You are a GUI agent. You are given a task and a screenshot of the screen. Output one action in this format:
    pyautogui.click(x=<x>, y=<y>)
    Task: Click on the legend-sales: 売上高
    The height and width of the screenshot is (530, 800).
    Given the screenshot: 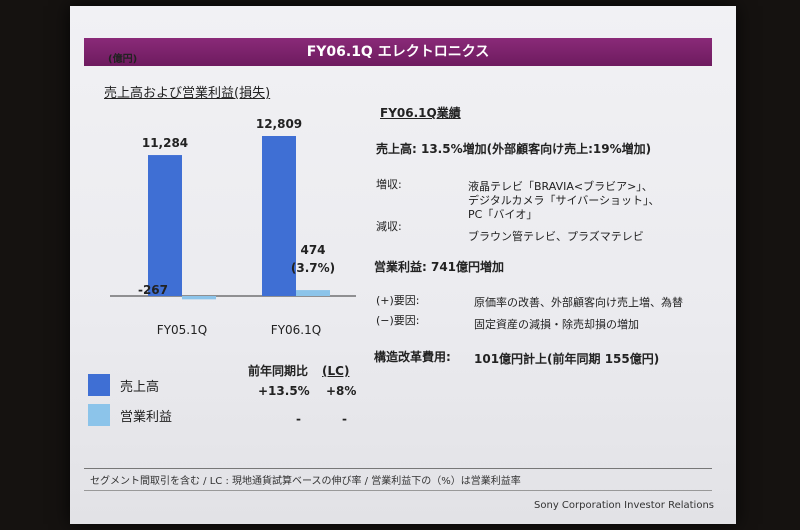 What is the action you would take?
    pyautogui.click(x=123, y=385)
    